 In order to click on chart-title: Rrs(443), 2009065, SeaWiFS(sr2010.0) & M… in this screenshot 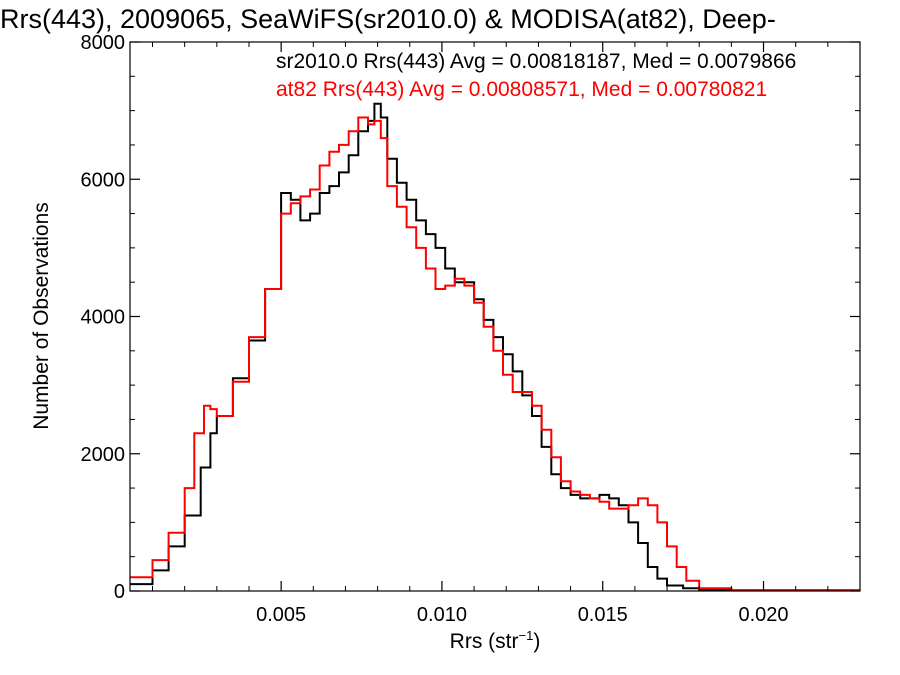, I will do `click(388, 19)`.